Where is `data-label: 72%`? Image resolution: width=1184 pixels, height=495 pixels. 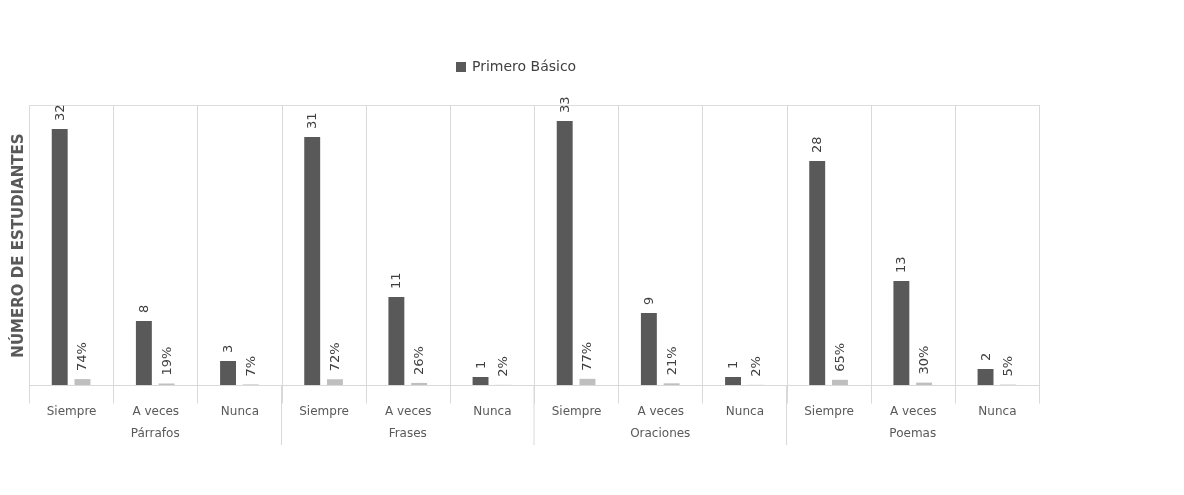
data-label: 72% is located at coordinates (334, 357).